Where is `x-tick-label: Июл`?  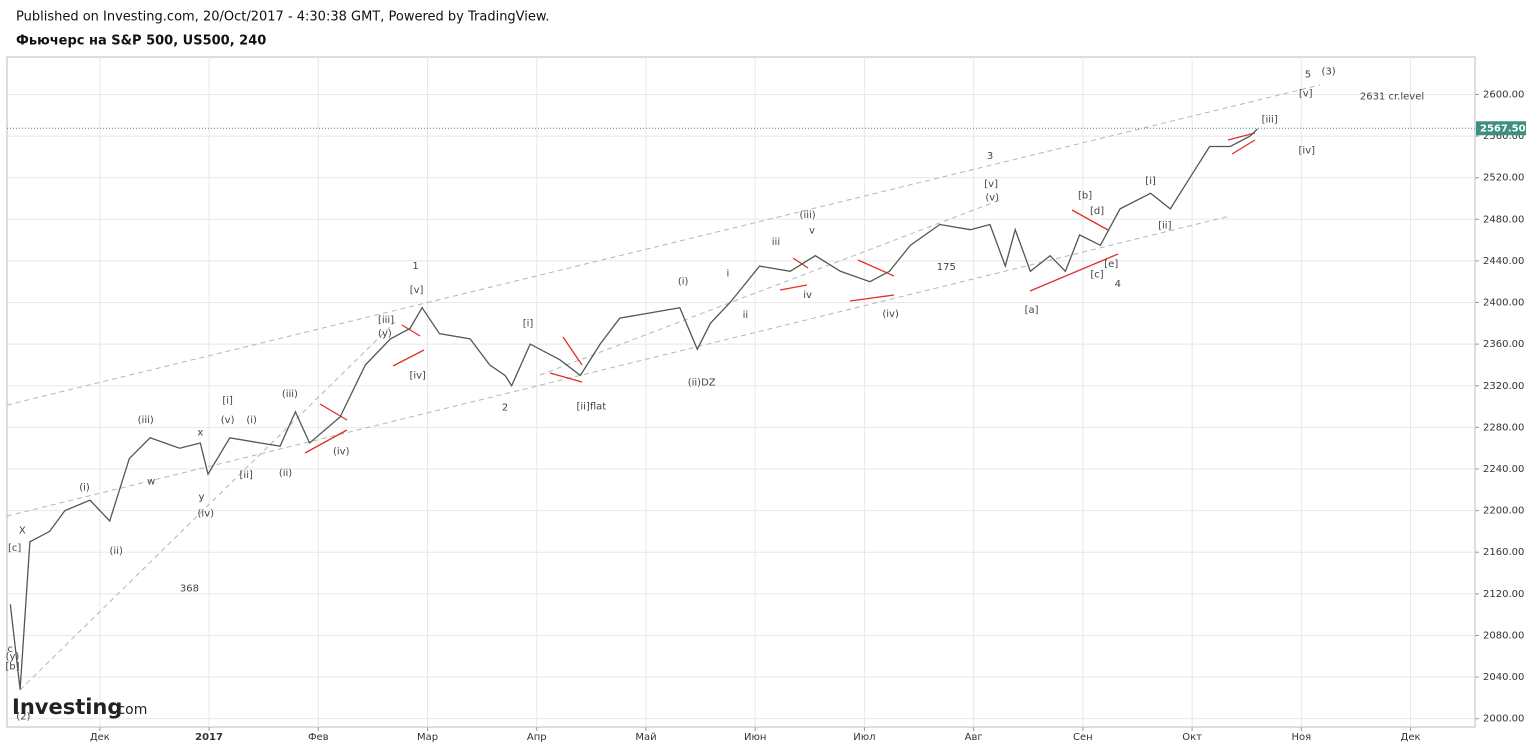
x-tick-label: Июл is located at coordinates (864, 737).